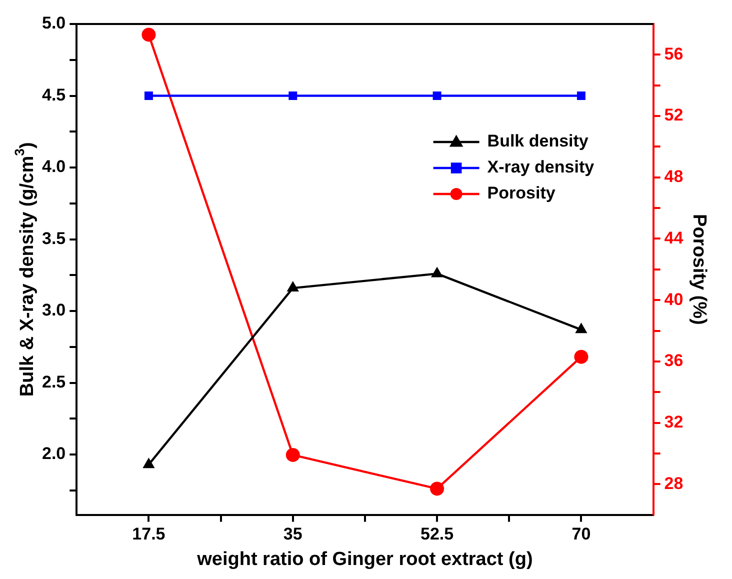 Image resolution: width=732 pixels, height=579 pixels. Describe the element at coordinates (674, 238) in the screenshot. I see `y2-tick-label: 44` at that location.